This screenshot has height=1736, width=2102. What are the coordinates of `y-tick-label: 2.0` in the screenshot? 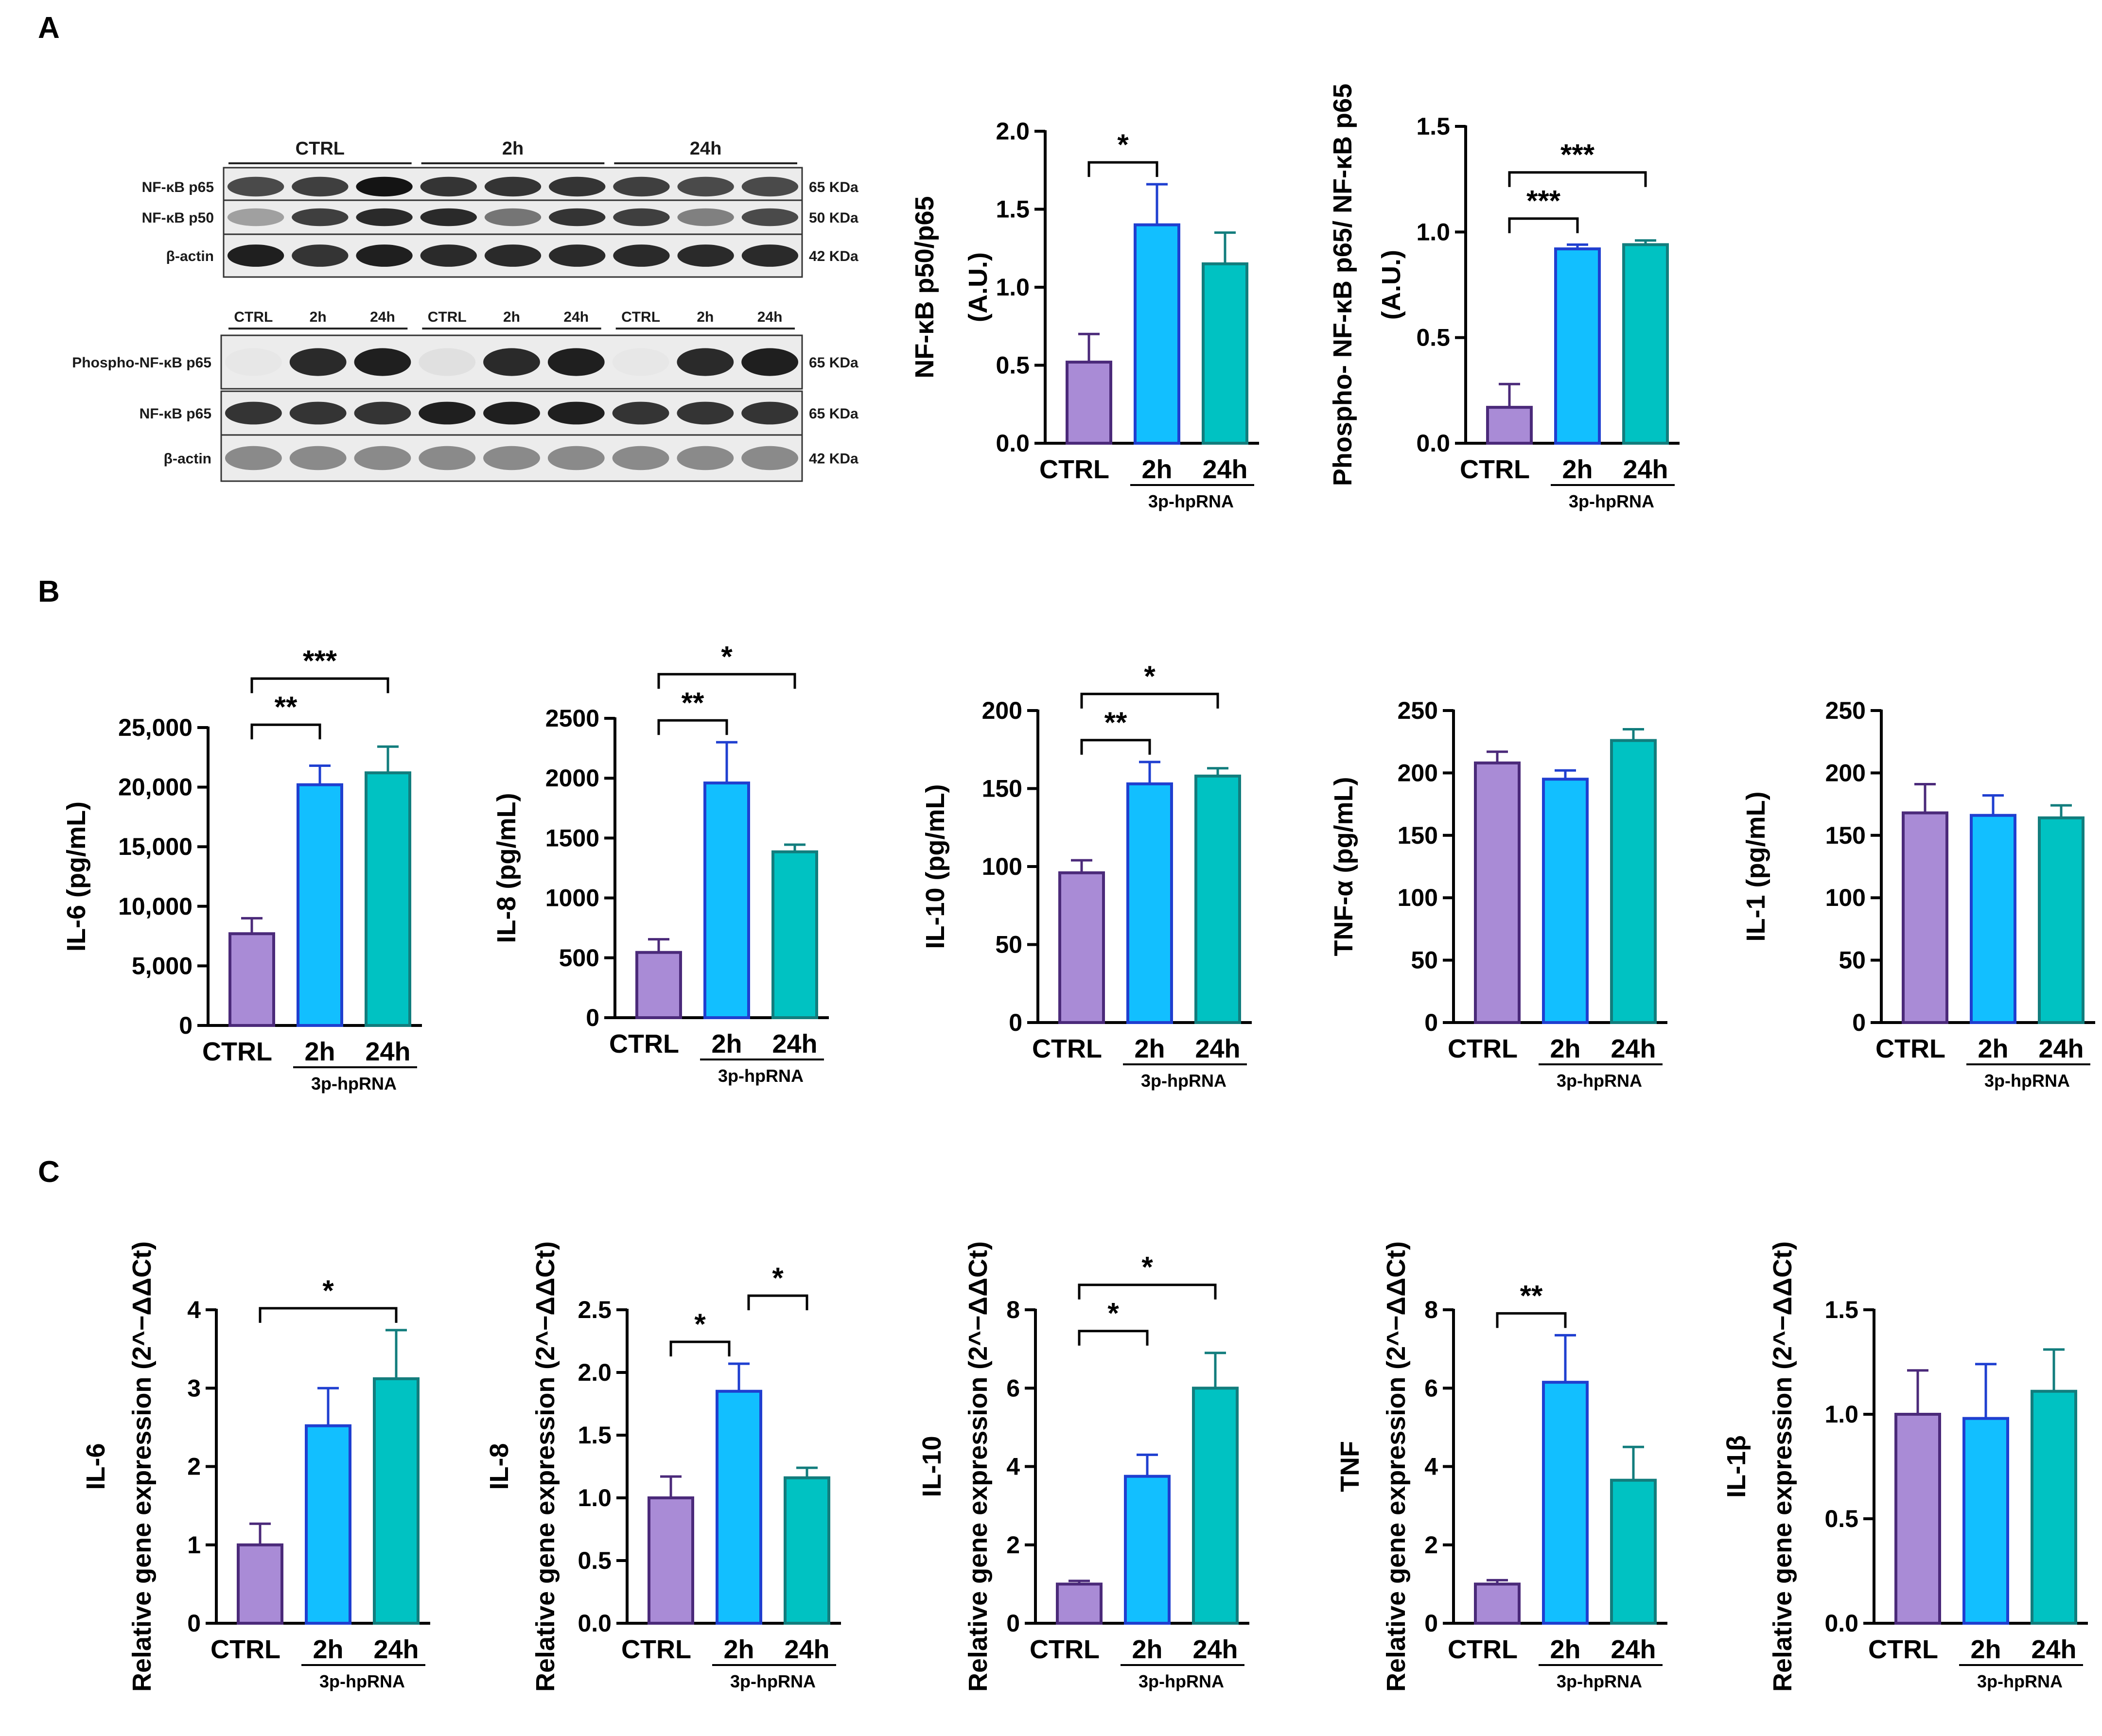 It's located at (595, 1372).